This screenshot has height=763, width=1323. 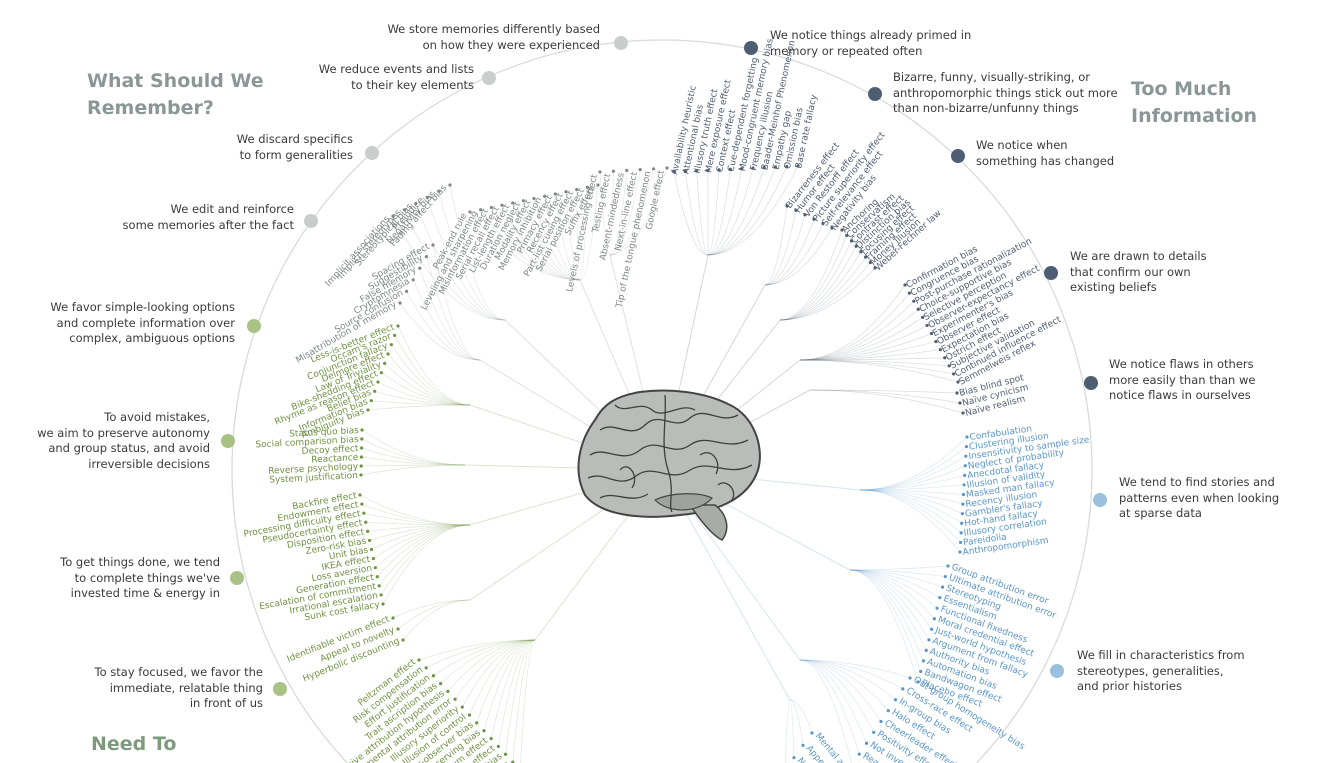 What do you see at coordinates (254, 326) in the screenshot?
I see `category-dot-simple` at bounding box center [254, 326].